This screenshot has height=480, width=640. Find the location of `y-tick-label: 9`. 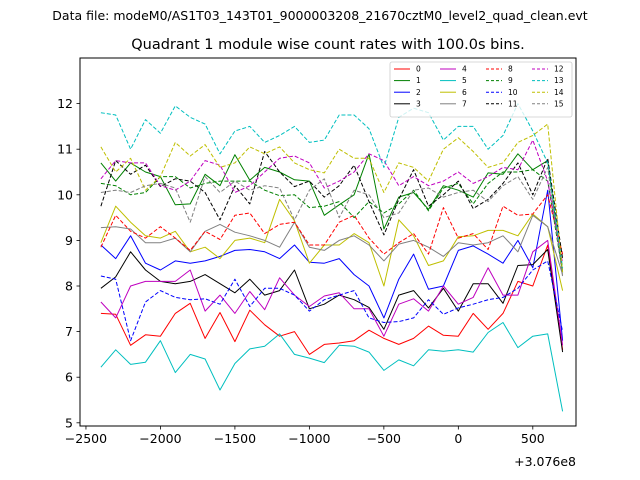

y-tick-label: 9 is located at coordinates (69, 240).